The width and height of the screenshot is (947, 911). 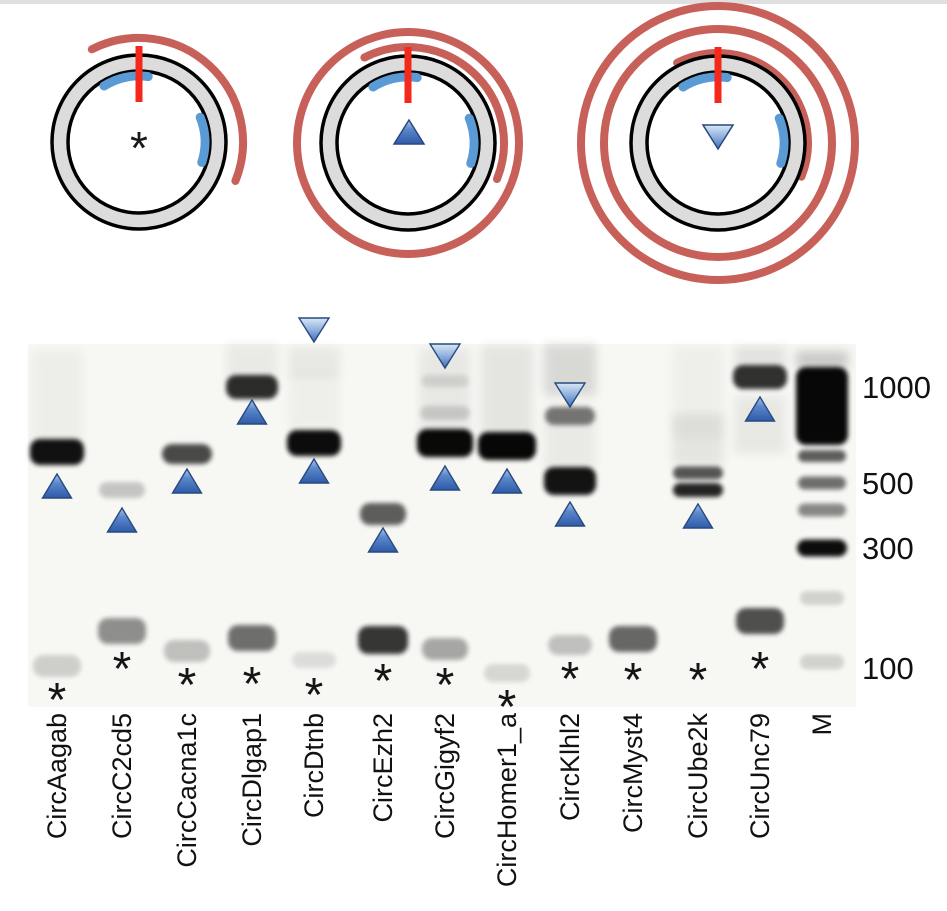 I want to click on gel-lane: * CircEzh2, so click(x=383, y=663).